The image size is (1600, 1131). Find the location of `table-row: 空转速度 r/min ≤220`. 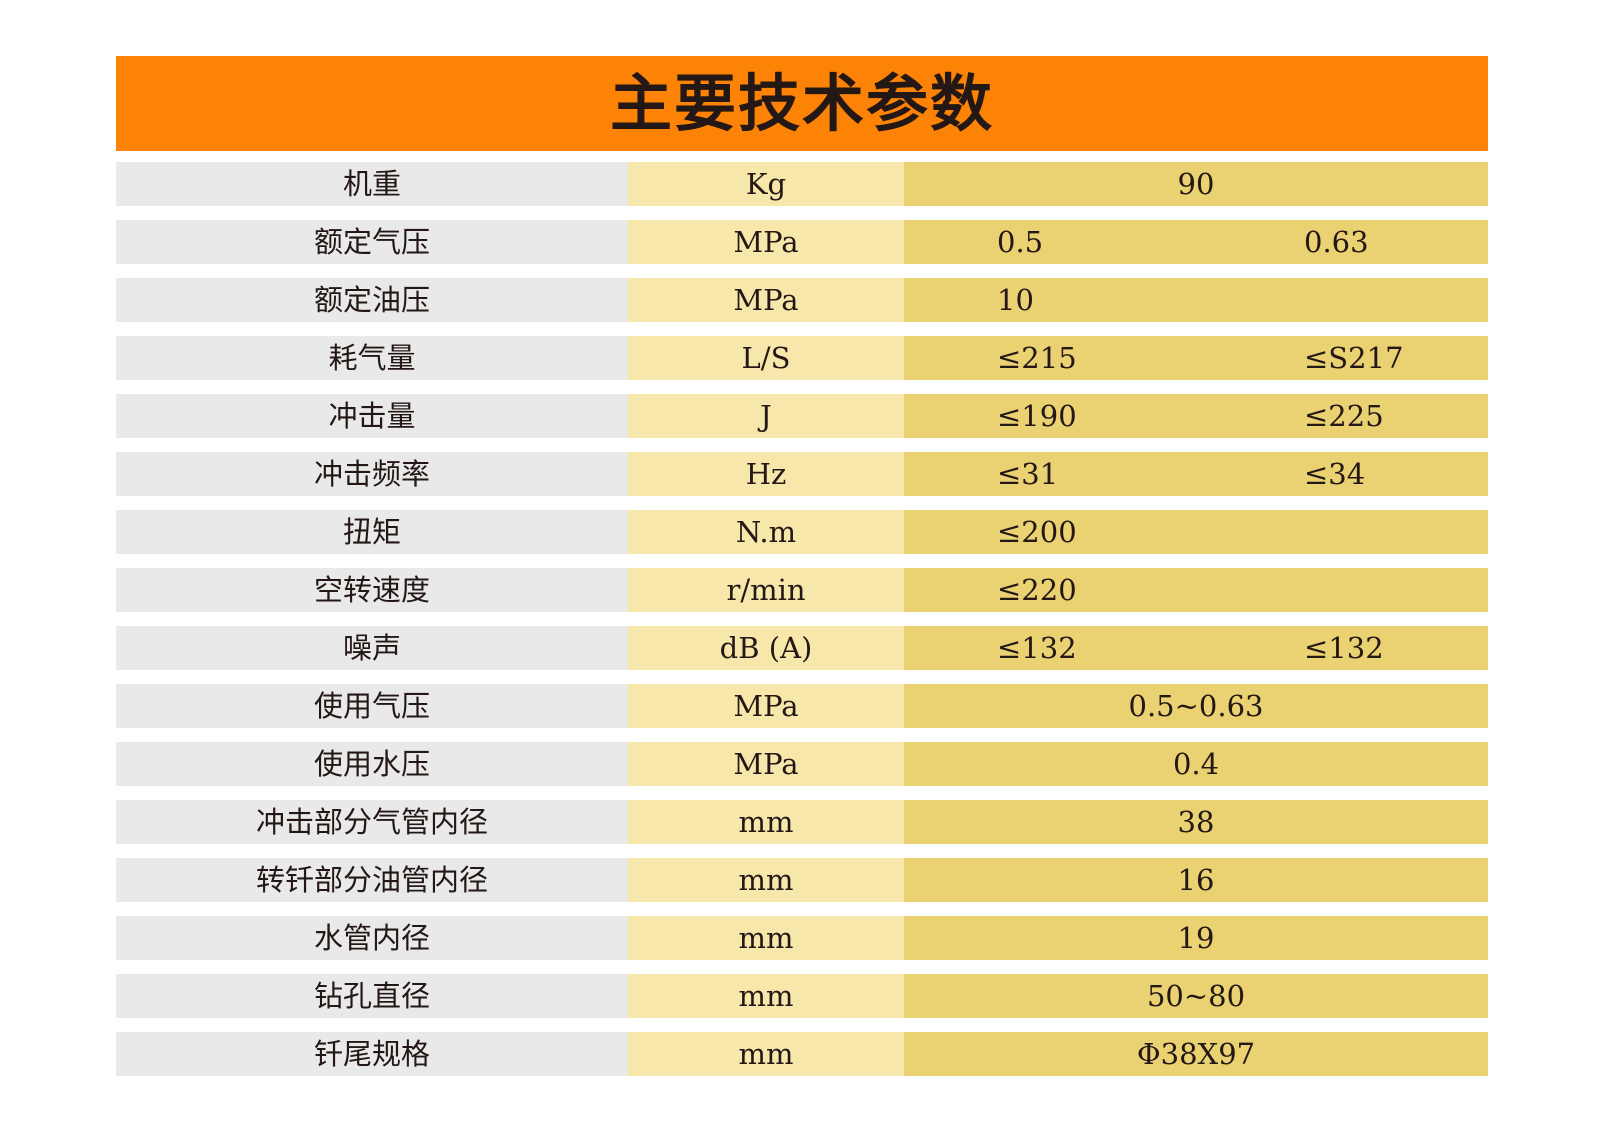

table-row: 空转速度 r/min ≤220 is located at coordinates (802, 590).